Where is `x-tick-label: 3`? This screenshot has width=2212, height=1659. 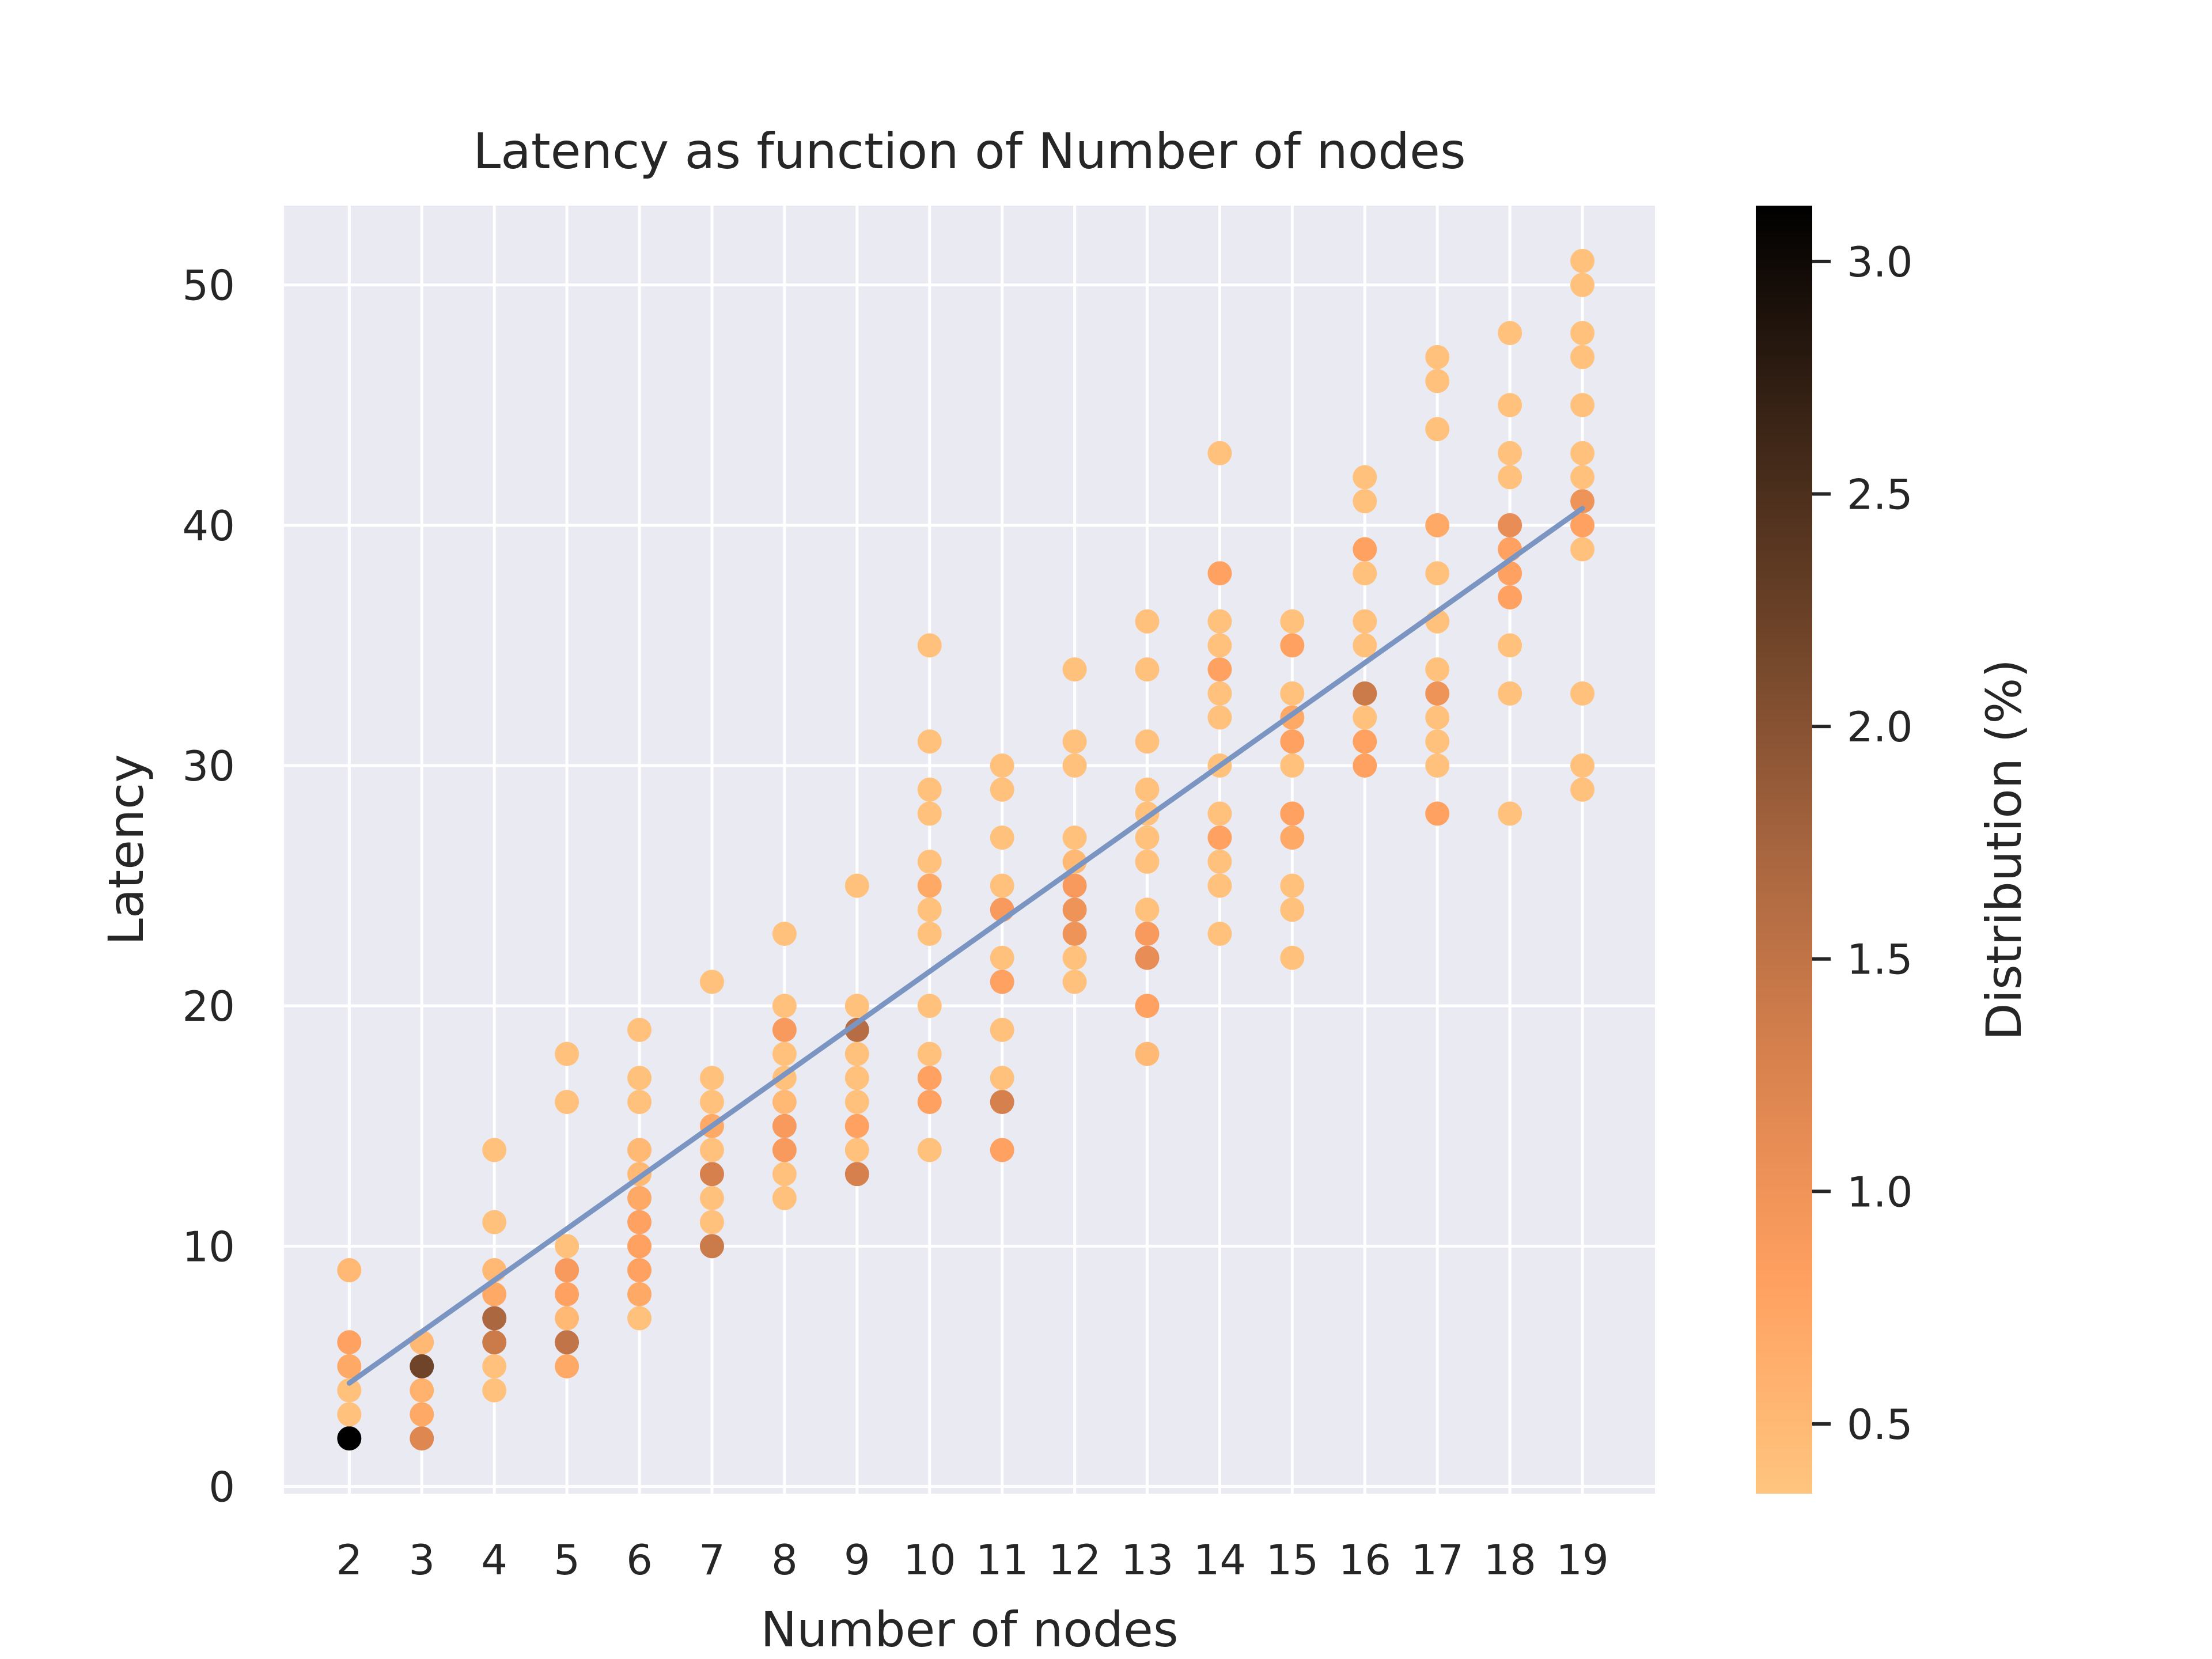 x-tick-label: 3 is located at coordinates (421, 1560).